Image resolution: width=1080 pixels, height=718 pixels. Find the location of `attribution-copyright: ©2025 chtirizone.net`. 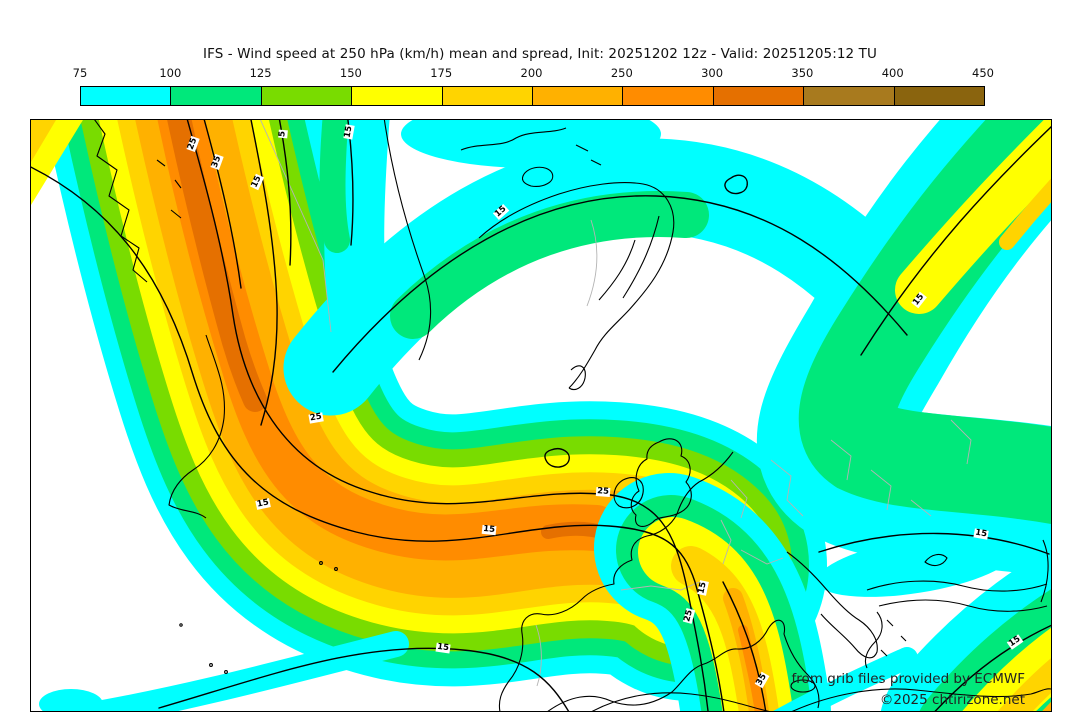

attribution-copyright: ©2025 chtirizone.net is located at coordinates (952, 700).